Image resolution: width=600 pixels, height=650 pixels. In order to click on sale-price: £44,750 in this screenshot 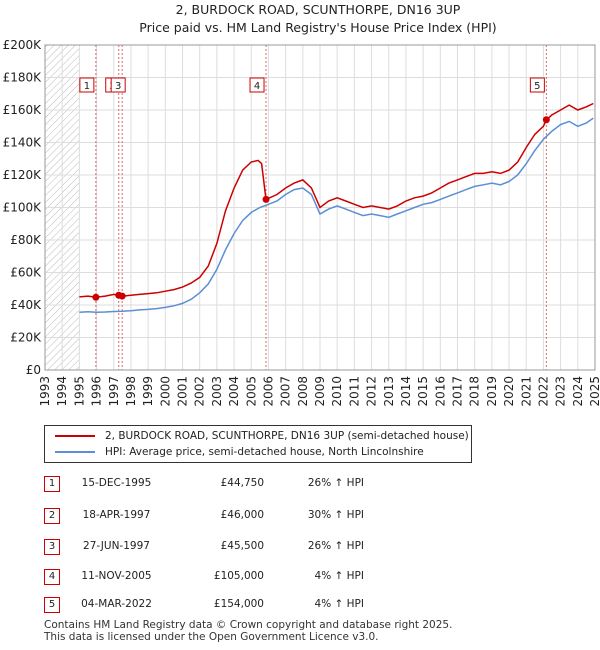, I will do `click(242, 483)`.